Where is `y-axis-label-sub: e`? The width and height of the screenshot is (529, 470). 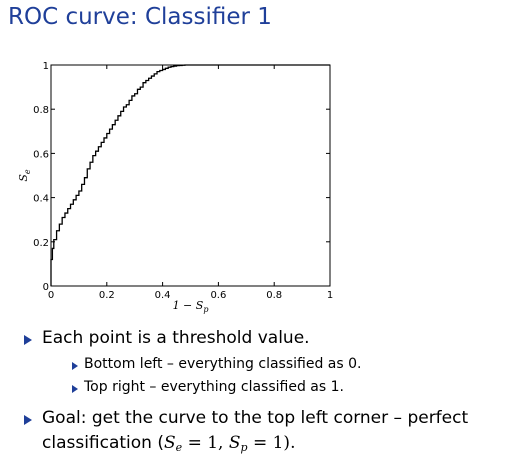
y-axis-label-sub: e is located at coordinates (27, 171).